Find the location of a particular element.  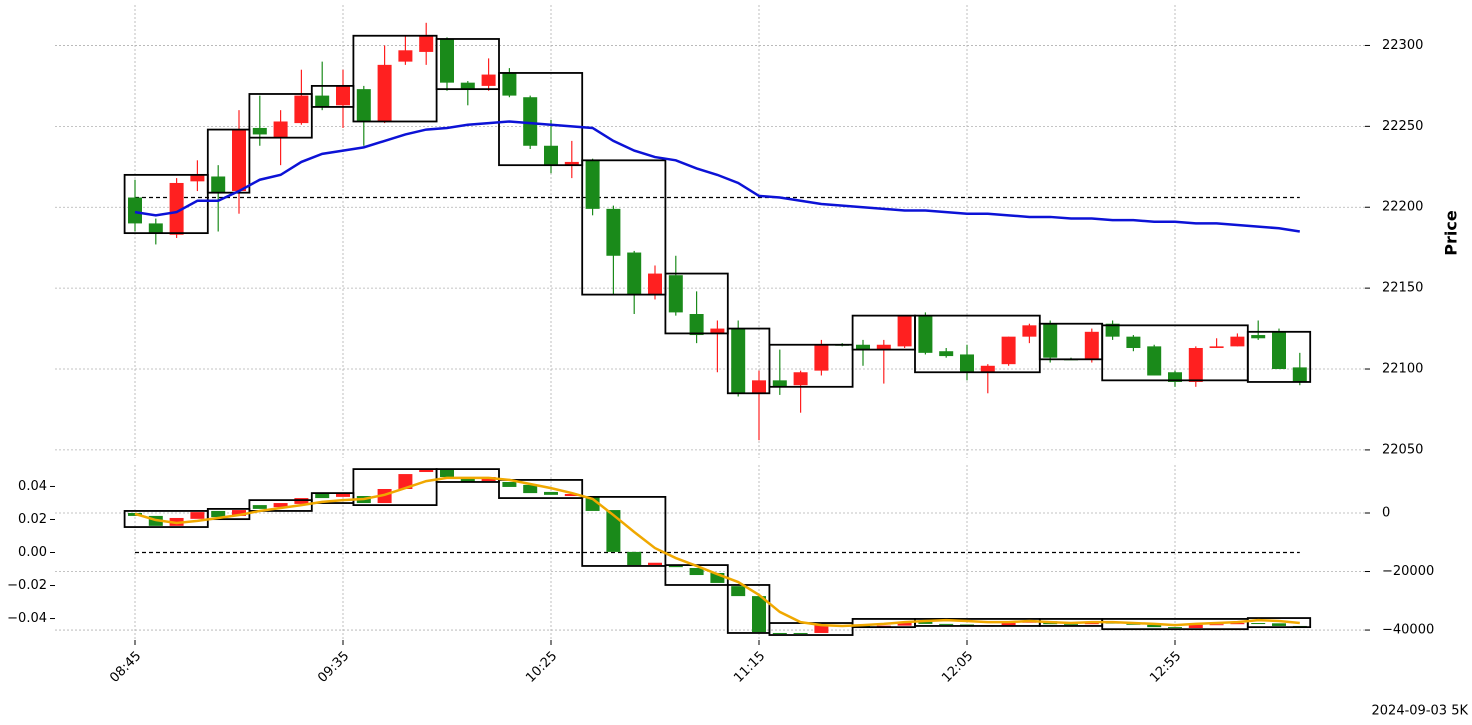

x-tick-label: 12:55 is located at coordinates (1165, 667).